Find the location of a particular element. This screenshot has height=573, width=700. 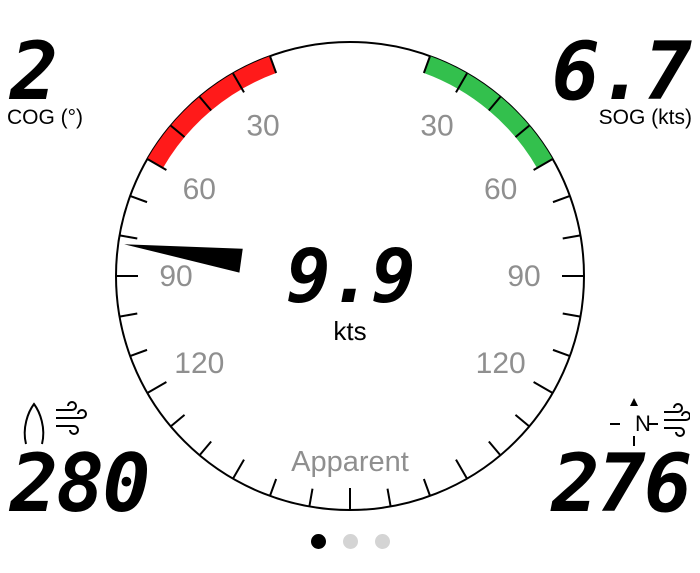

page-indicator is located at coordinates (350, 541).